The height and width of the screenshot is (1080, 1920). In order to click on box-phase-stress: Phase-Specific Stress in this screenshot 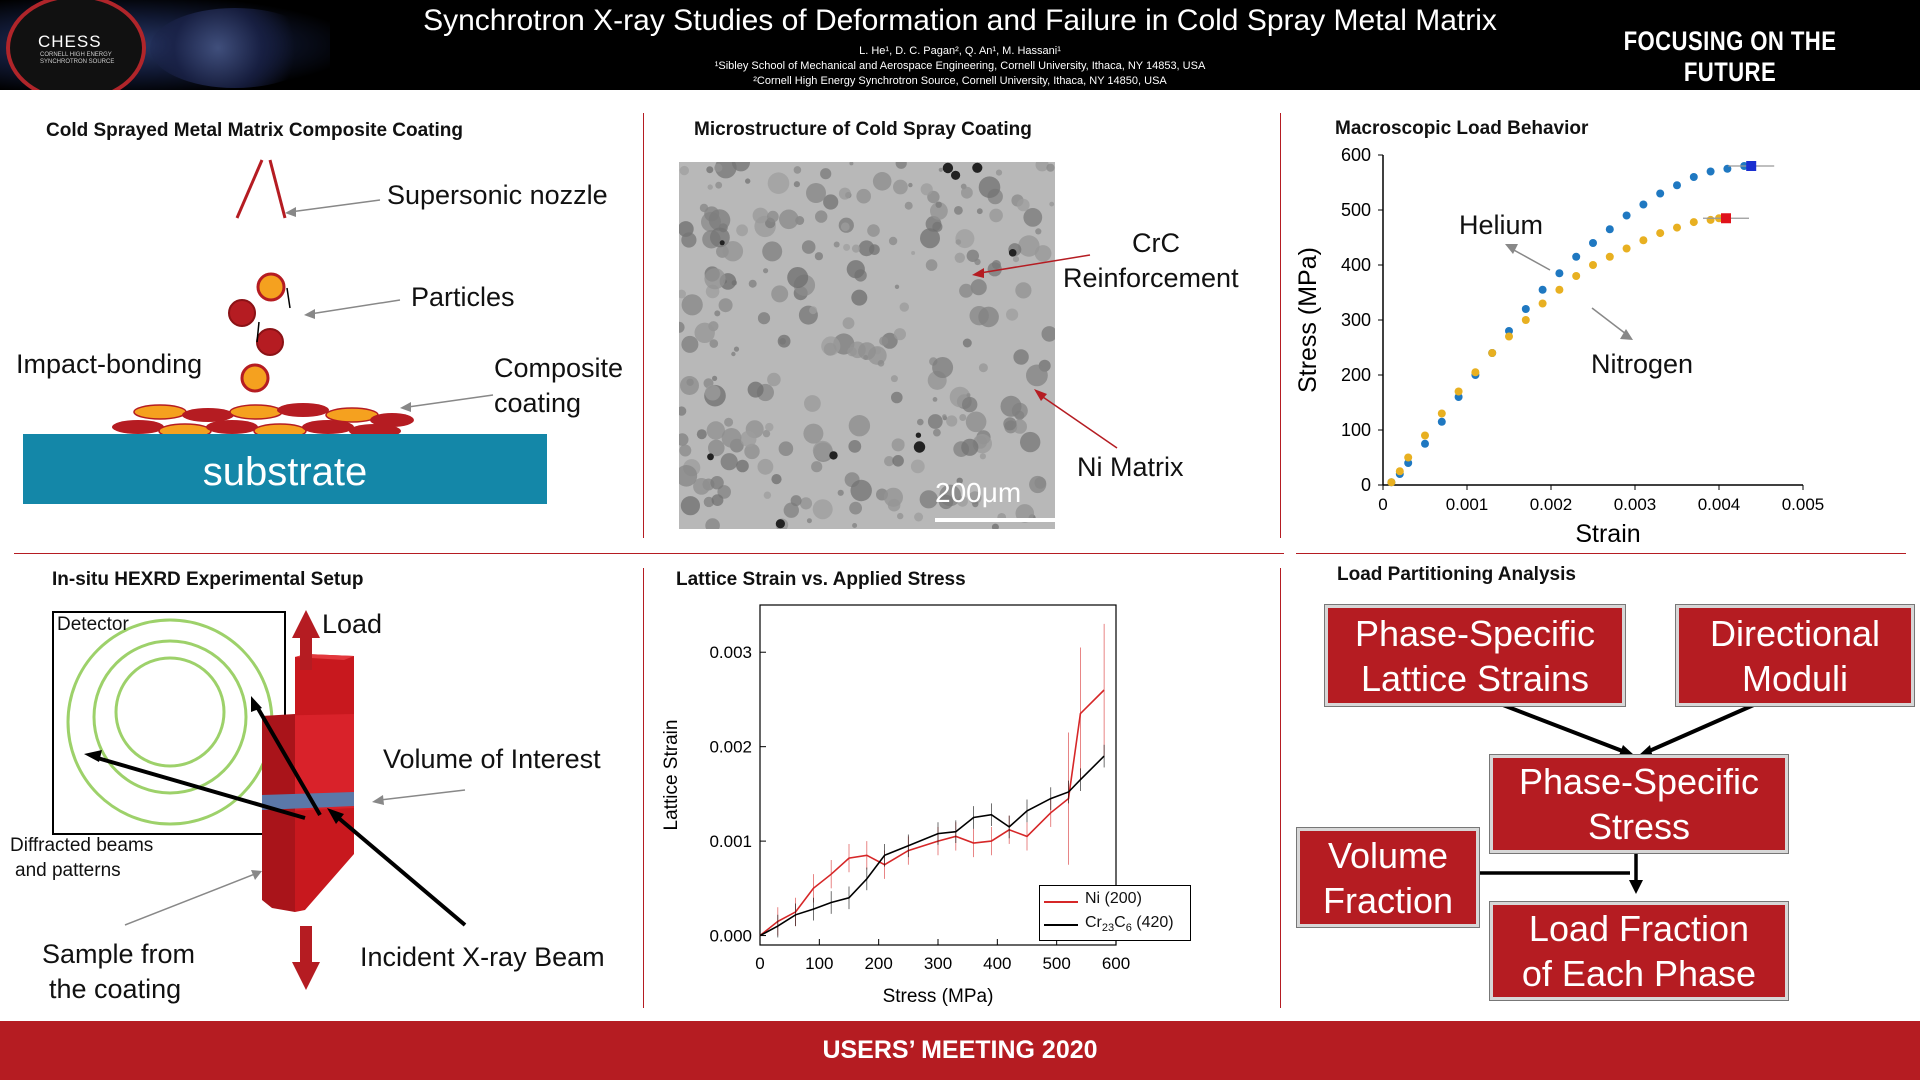, I will do `click(1639, 804)`.